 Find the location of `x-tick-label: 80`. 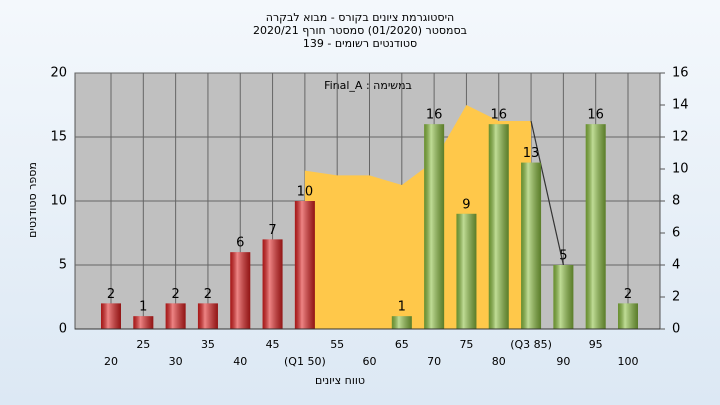

x-tick-label: 80 is located at coordinates (499, 361).